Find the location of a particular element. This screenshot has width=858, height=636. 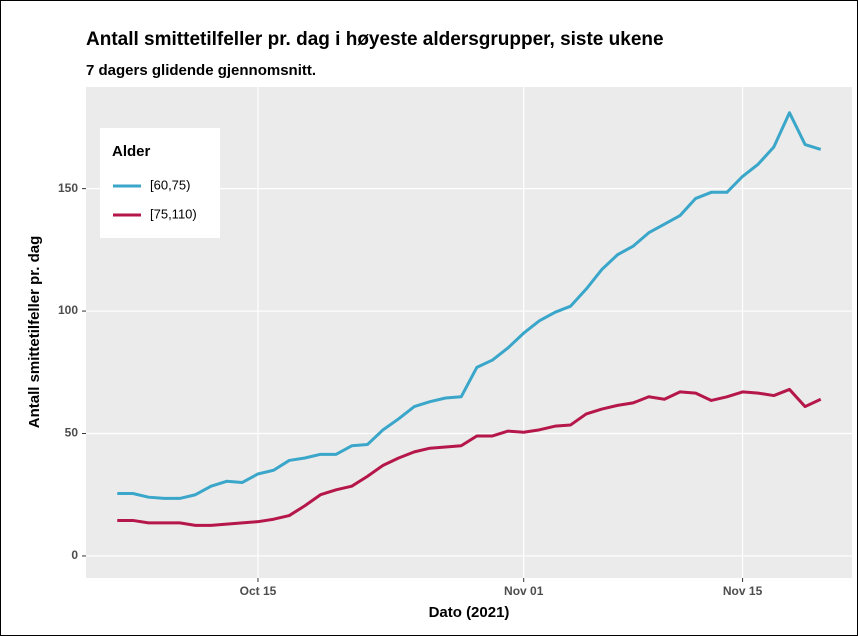

y-tick-label: 100 is located at coordinates (68, 310).